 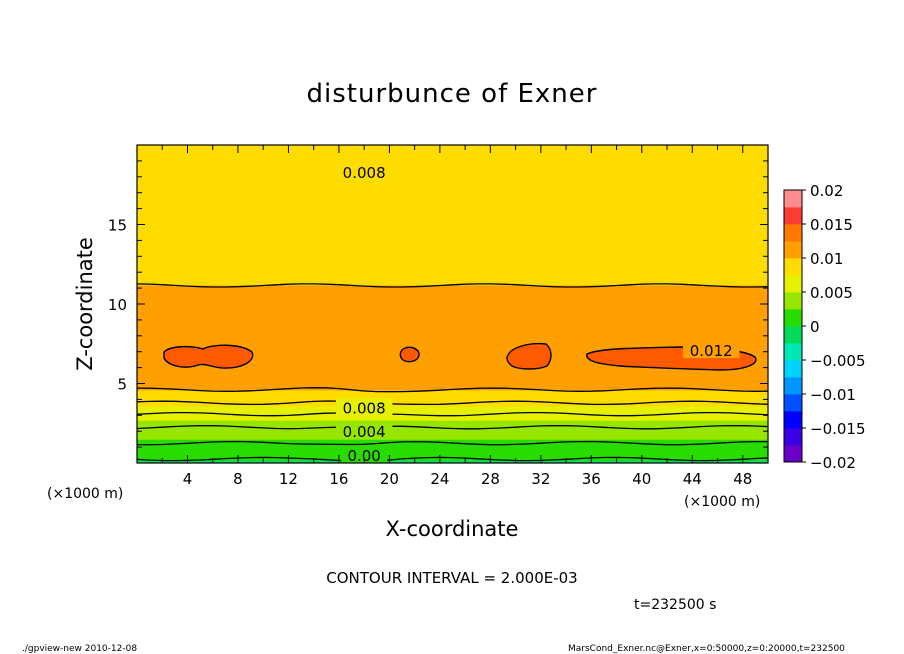 I want to click on x-tick-label: 32, so click(x=540, y=479).